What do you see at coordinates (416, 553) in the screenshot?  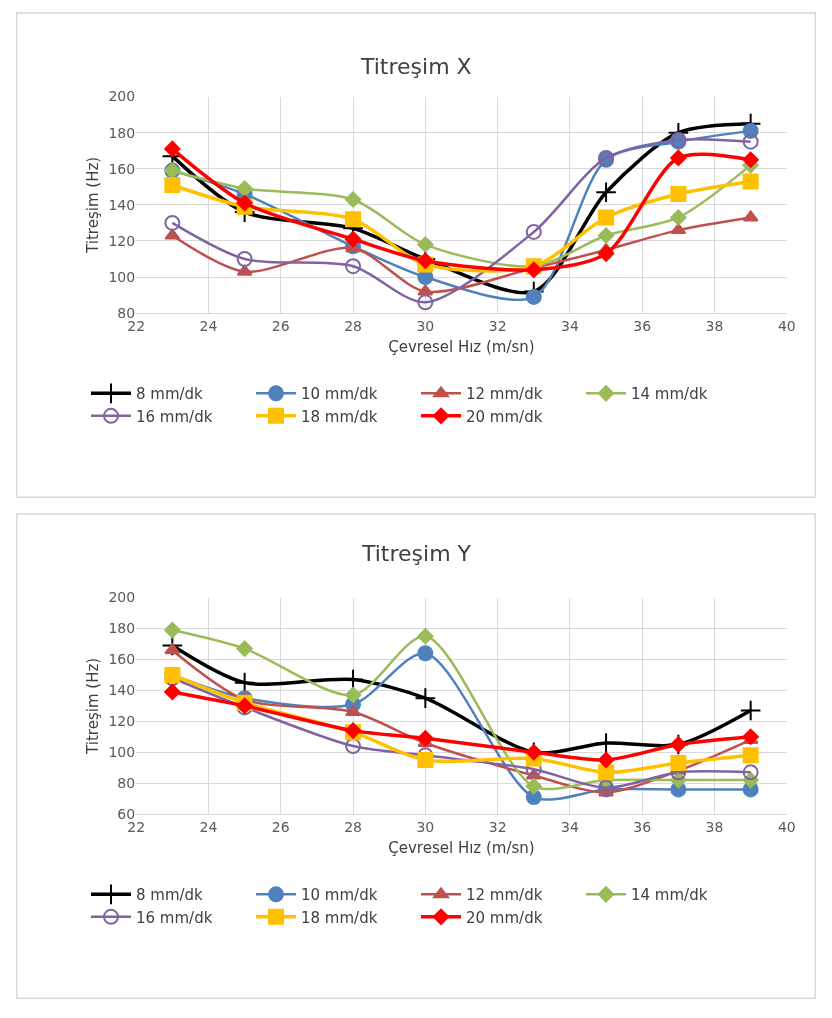 I see `chart-title: Titreşim Y` at bounding box center [416, 553].